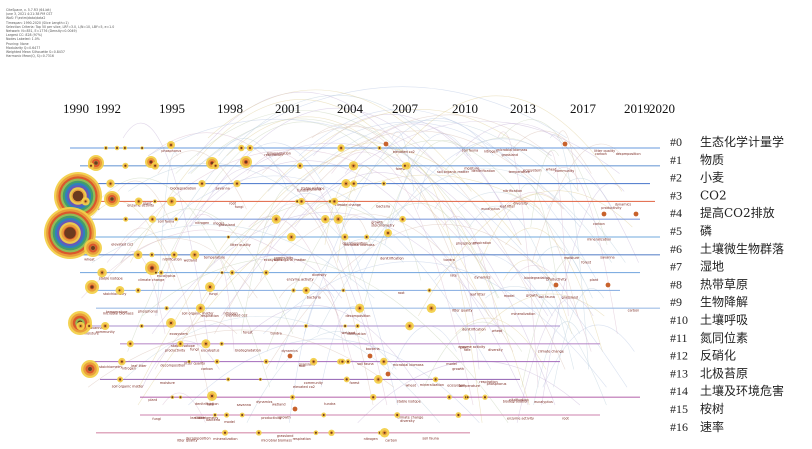 The height and width of the screenshot is (449, 812). What do you see at coordinates (302, 366) in the screenshot?
I see `keyword-label: root` at bounding box center [302, 366].